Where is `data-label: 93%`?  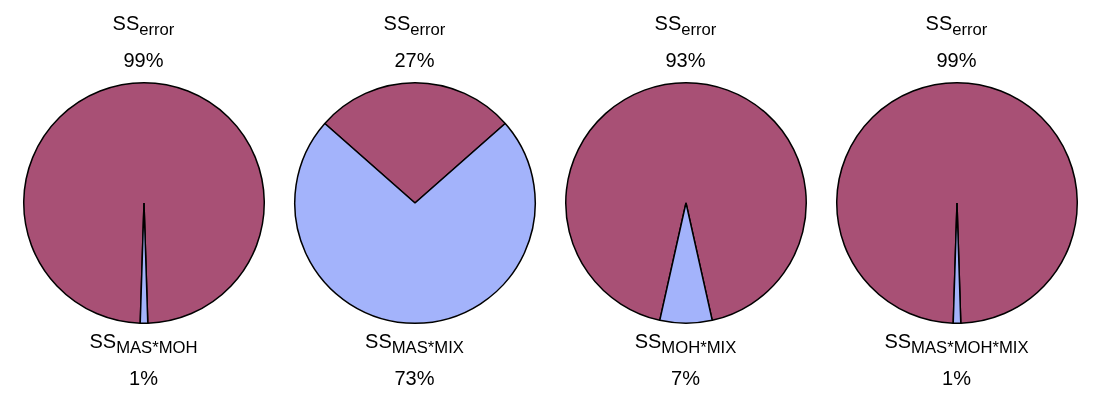
data-label: 93% is located at coordinates (685, 60).